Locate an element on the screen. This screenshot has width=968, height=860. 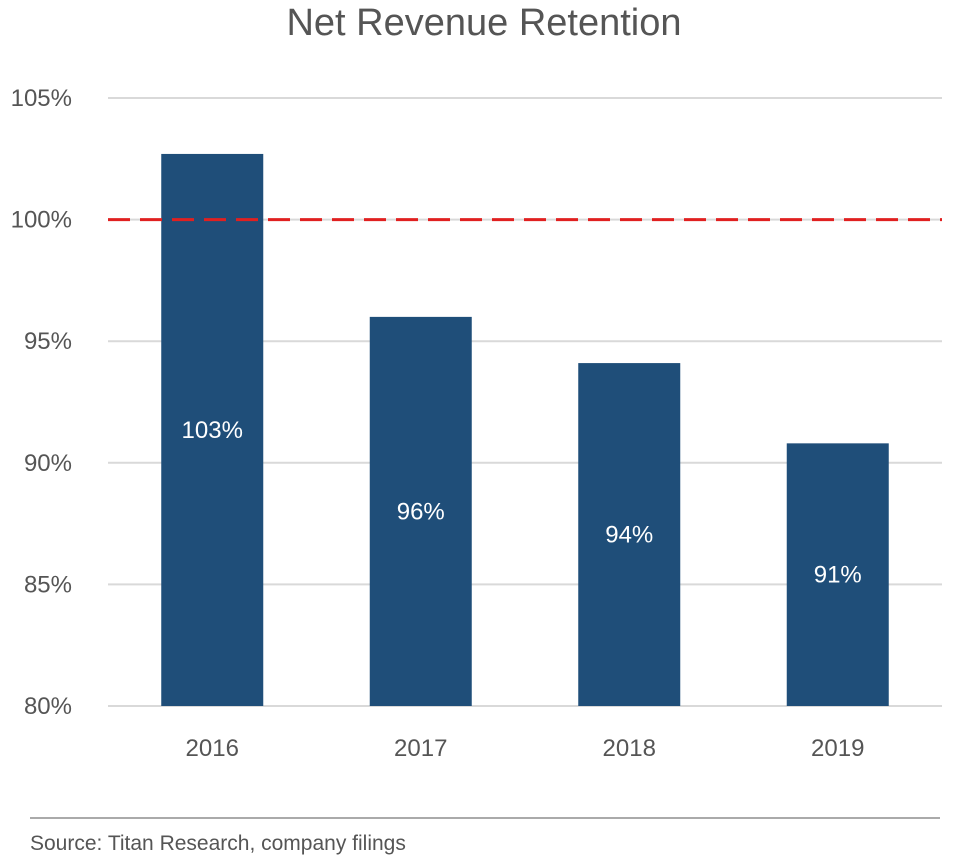
x-category-label: 2018 is located at coordinates (629, 748).